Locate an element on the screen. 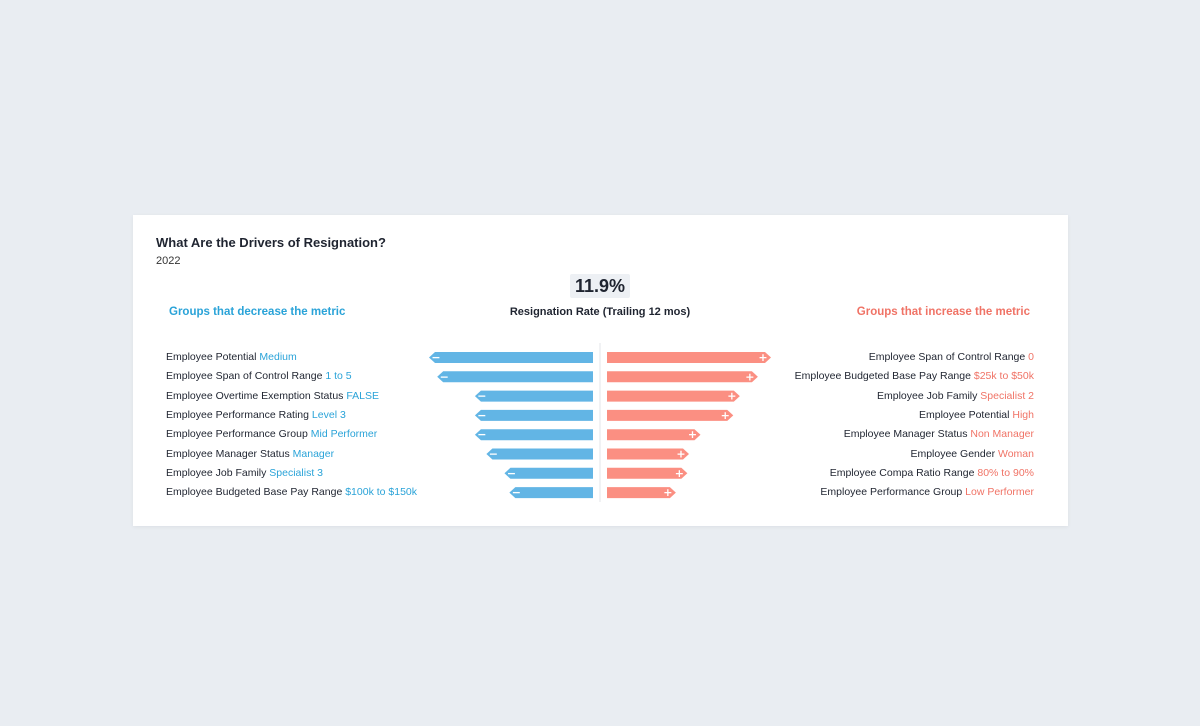 This screenshot has height=726, width=1200. increase-driver-label: Employee Compa Ratio Range 80% to 90% is located at coordinates (932, 473).